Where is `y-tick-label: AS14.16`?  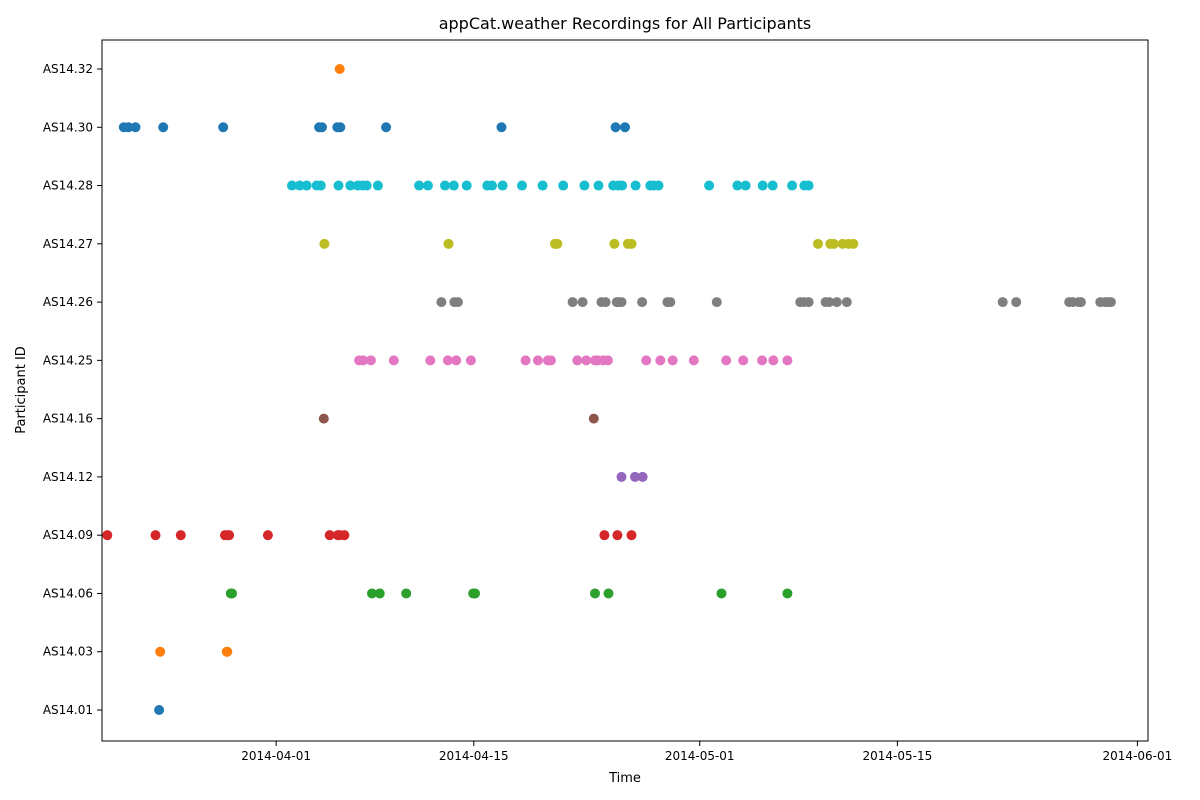 y-tick-label: AS14.16 is located at coordinates (68, 419).